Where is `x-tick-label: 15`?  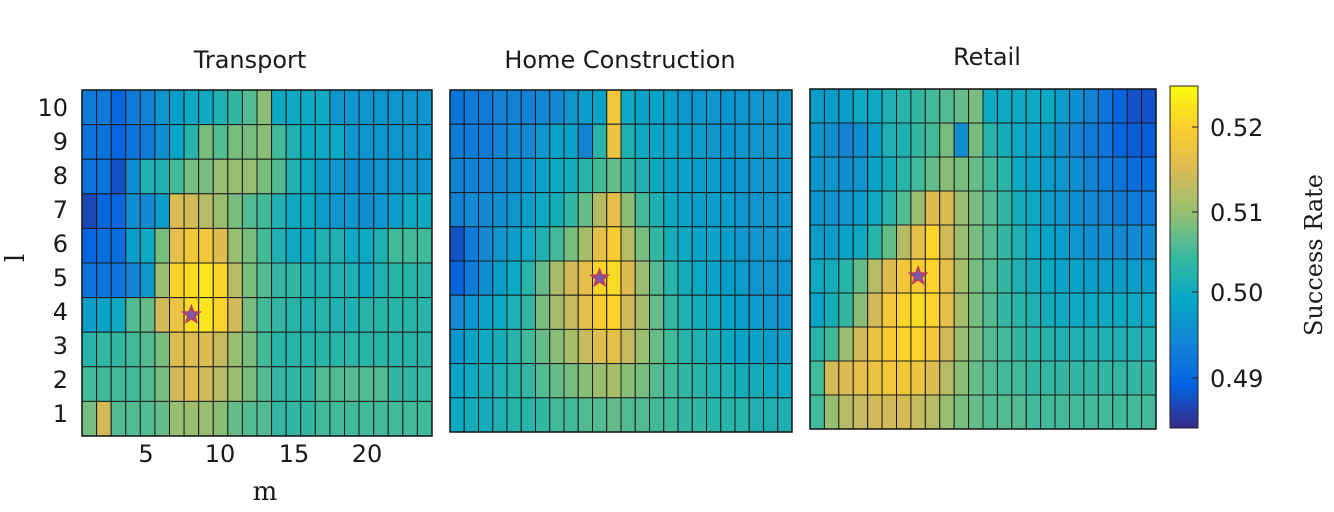 x-tick-label: 15 is located at coordinates (294, 454).